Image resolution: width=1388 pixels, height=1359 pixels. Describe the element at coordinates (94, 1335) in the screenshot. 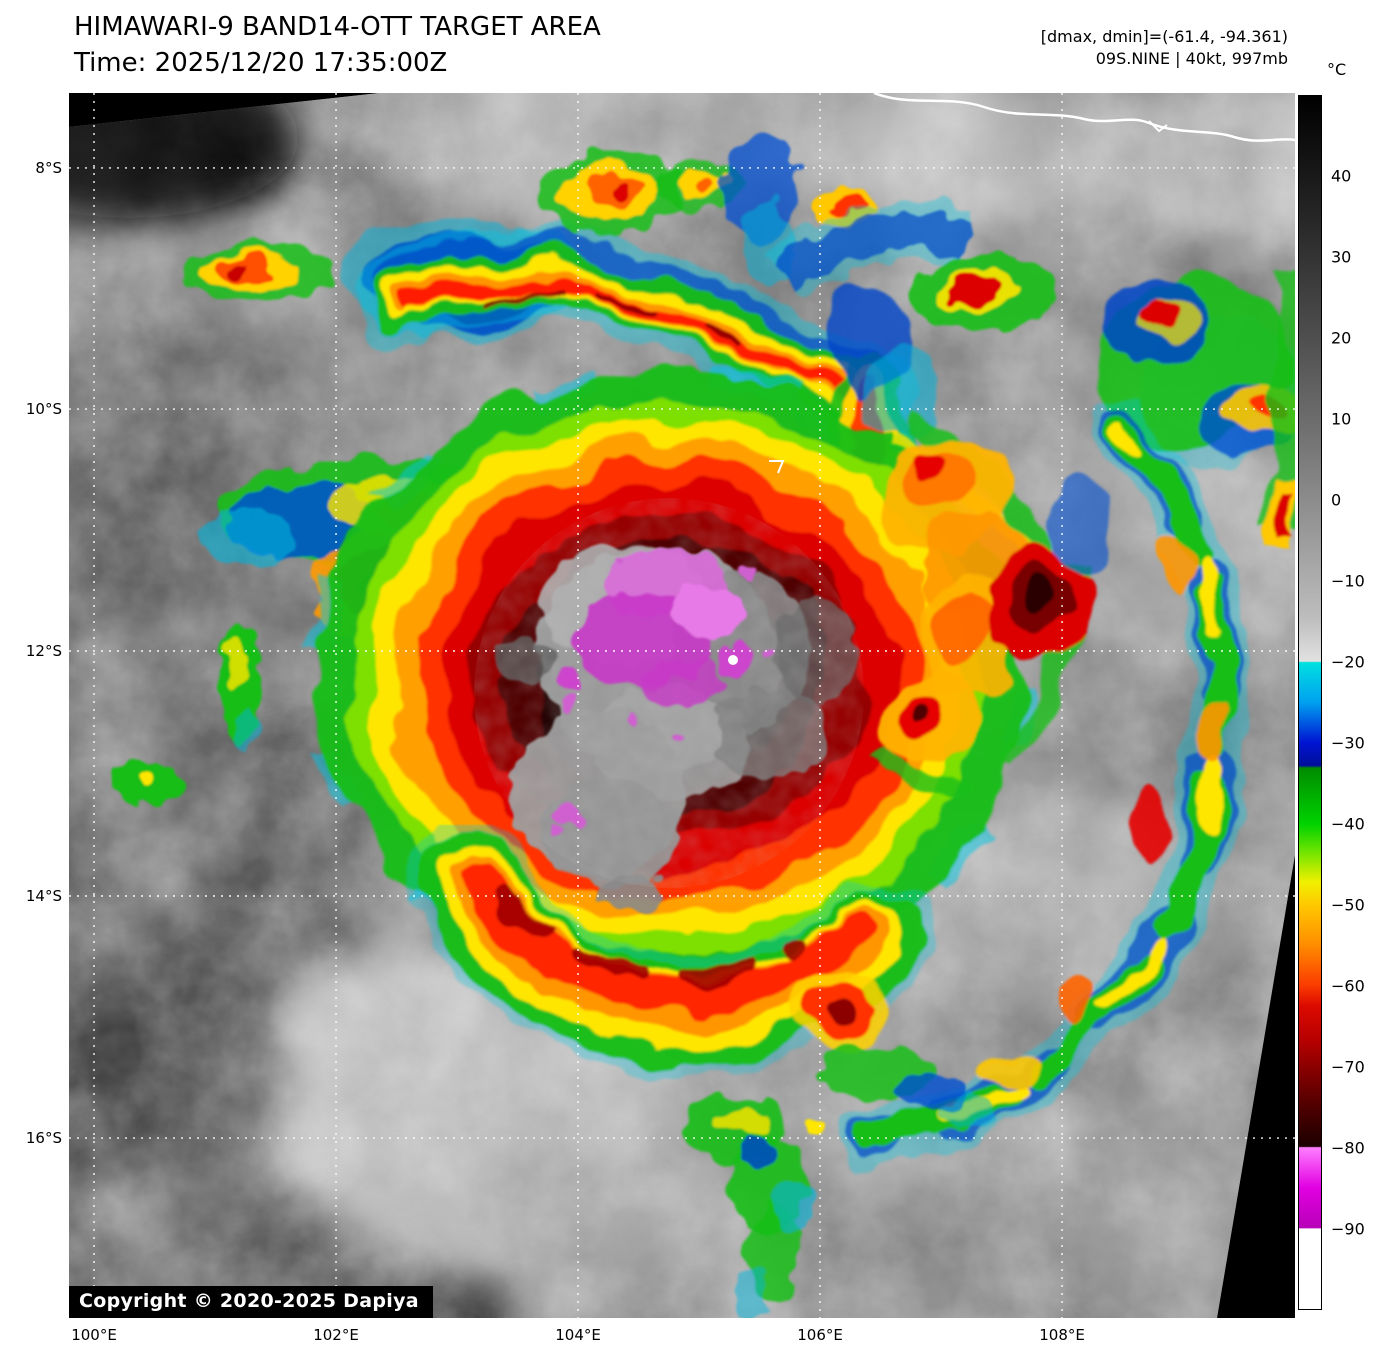

I see `lon-tick-label: 100°E` at that location.